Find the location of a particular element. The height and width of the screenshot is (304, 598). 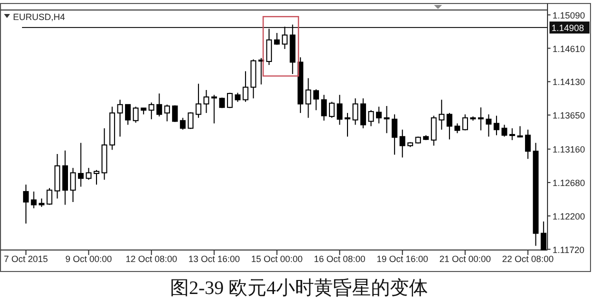

y-tick-label: 1.14130 is located at coordinates (569, 82).